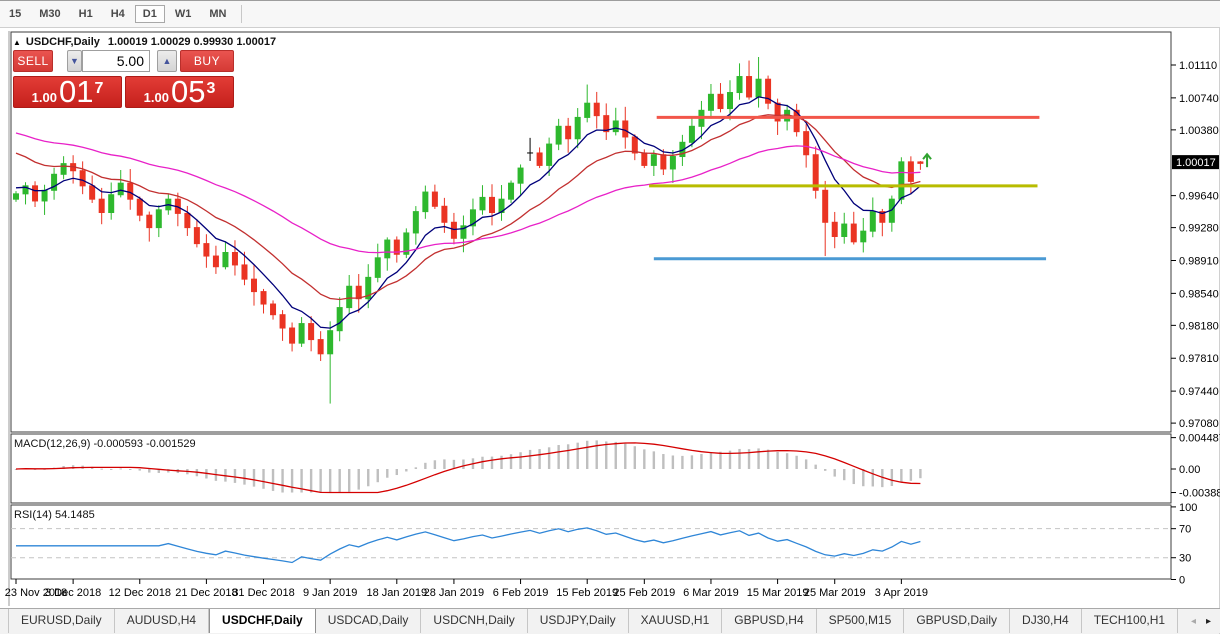 Image resolution: width=1220 pixels, height=634 pixels. What do you see at coordinates (15, 14) in the screenshot?
I see `timeframe-button-15: 15` at bounding box center [15, 14].